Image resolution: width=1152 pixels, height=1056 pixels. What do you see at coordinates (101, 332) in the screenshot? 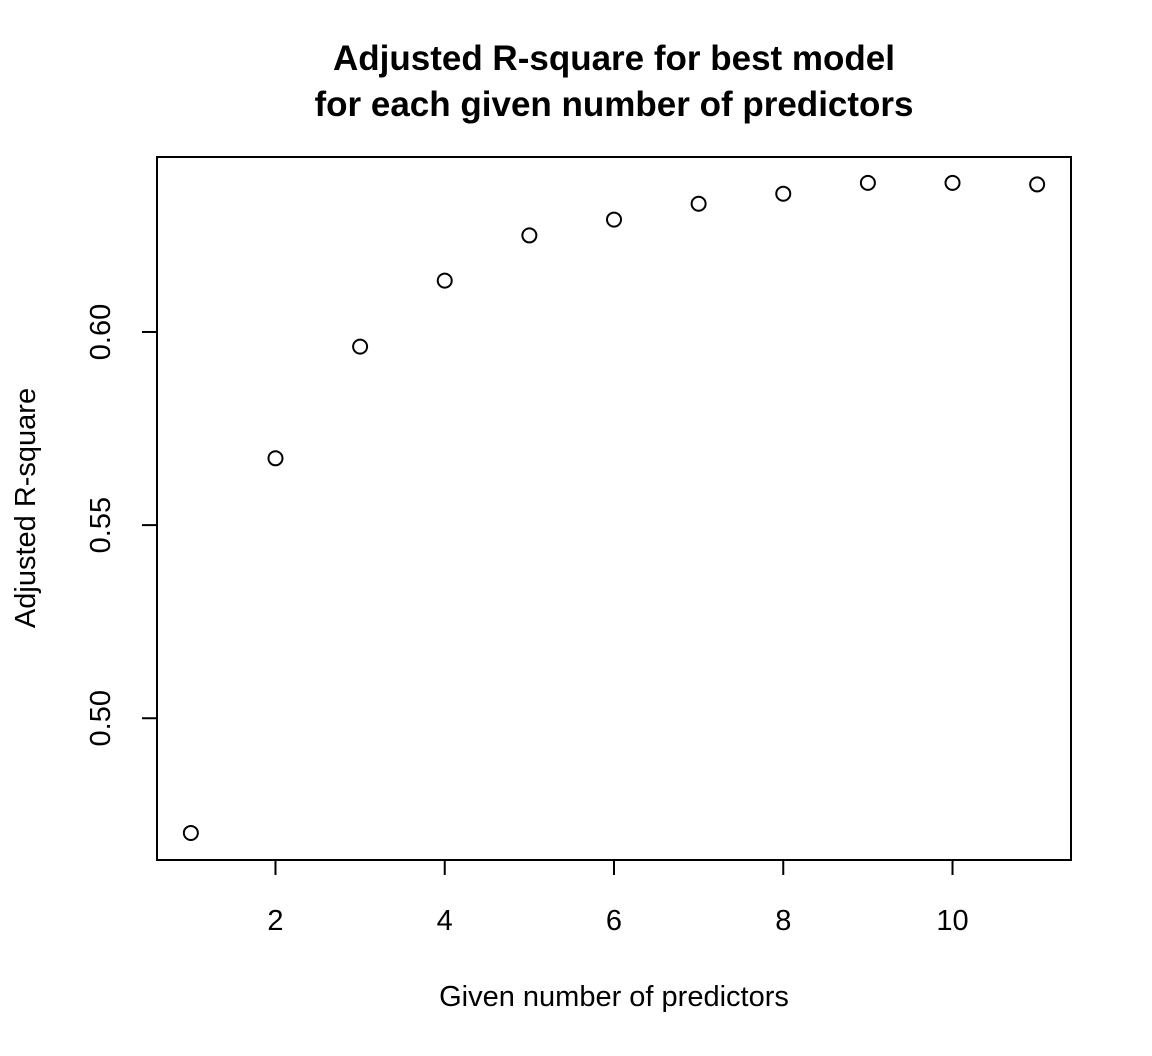
I see `y-tick-label: 0.60` at bounding box center [101, 332].